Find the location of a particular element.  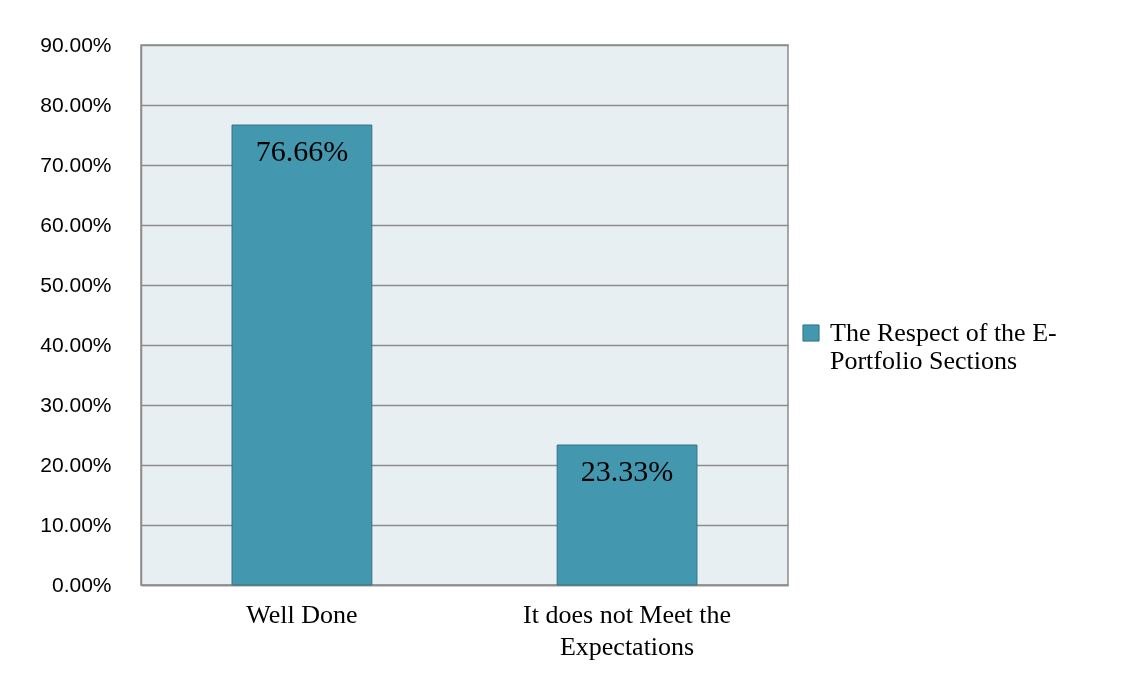

data-label: 76.66% is located at coordinates (302, 151).